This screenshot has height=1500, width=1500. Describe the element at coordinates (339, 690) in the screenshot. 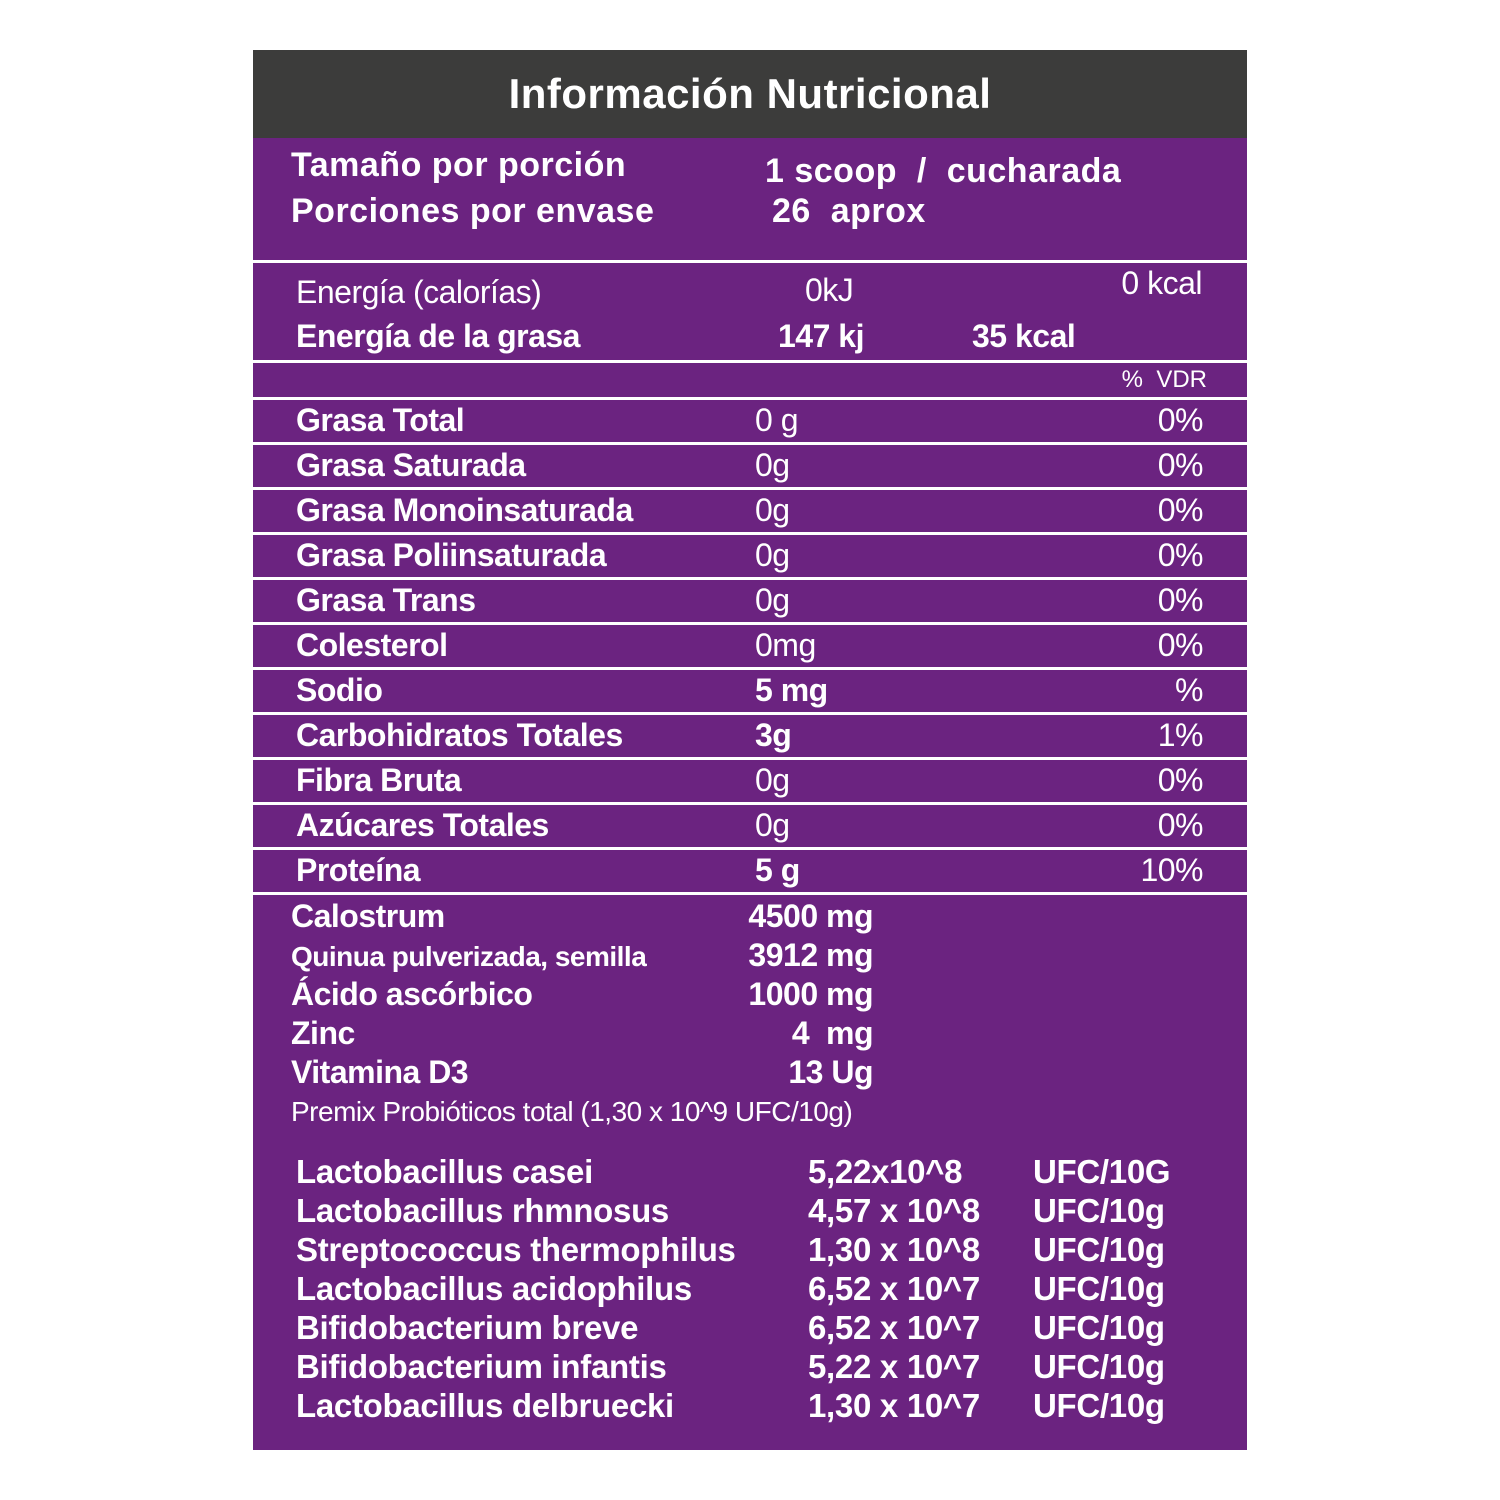

I see `nutrient-name: Sodio` at that location.